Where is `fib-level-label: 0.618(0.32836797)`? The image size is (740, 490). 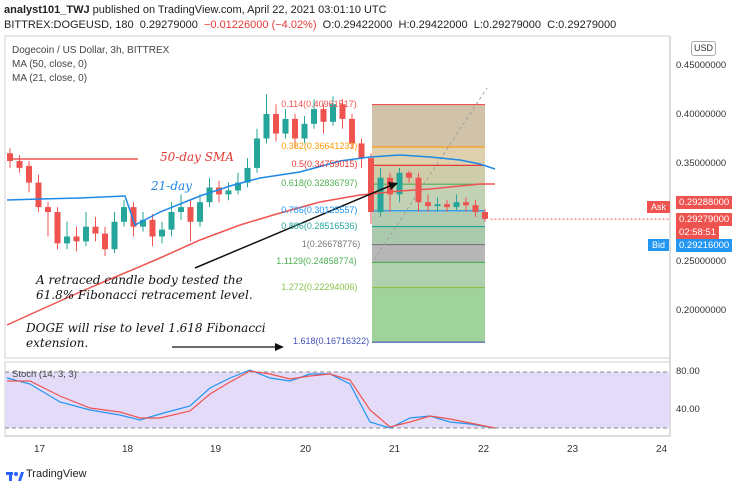
fib-level-label: 0.618(0.32836797) is located at coordinates (319, 183).